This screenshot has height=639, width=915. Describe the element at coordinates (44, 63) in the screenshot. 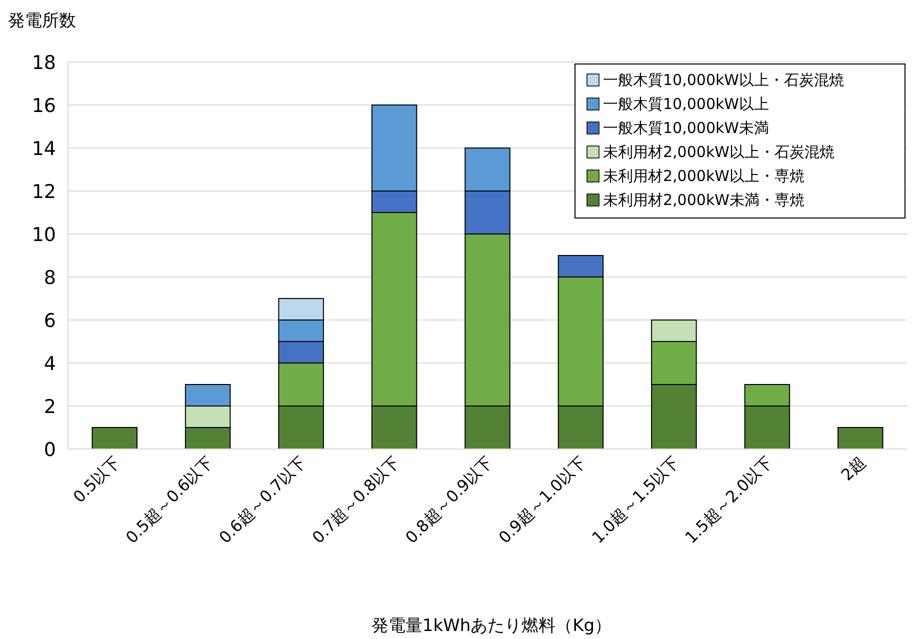

I see `y-tick-label: 18` at that location.